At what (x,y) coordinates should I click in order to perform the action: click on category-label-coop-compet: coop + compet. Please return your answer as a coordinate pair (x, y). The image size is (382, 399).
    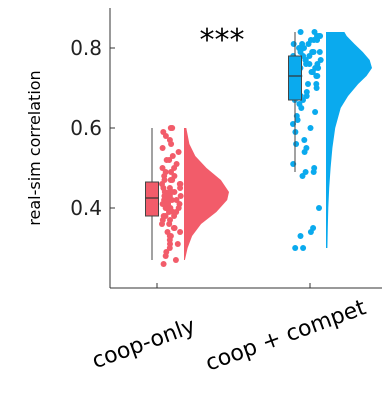
    Looking at the image, I should click on (285, 335).